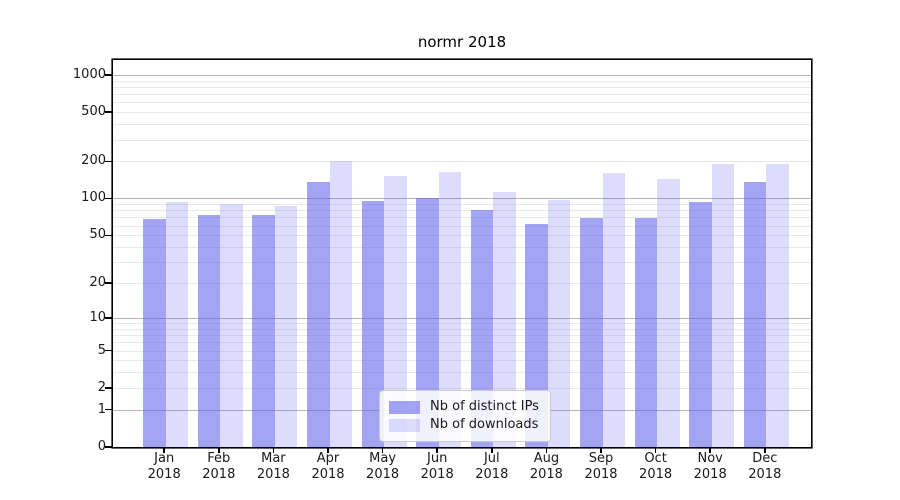  I want to click on bar-distinct-ips-dec, so click(755, 314).